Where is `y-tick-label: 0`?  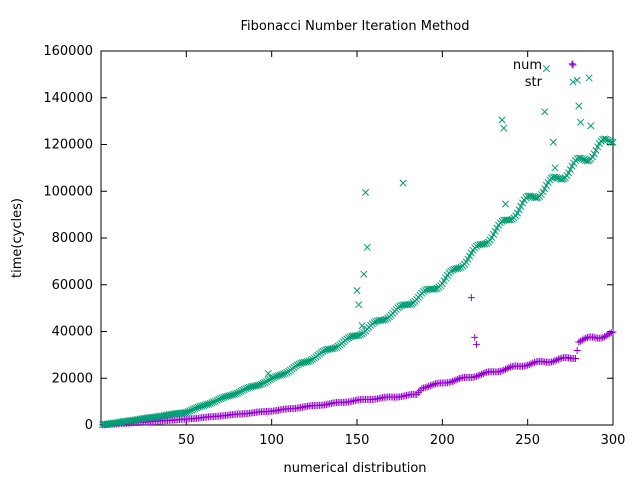
y-tick-label: 0 is located at coordinates (89, 425).